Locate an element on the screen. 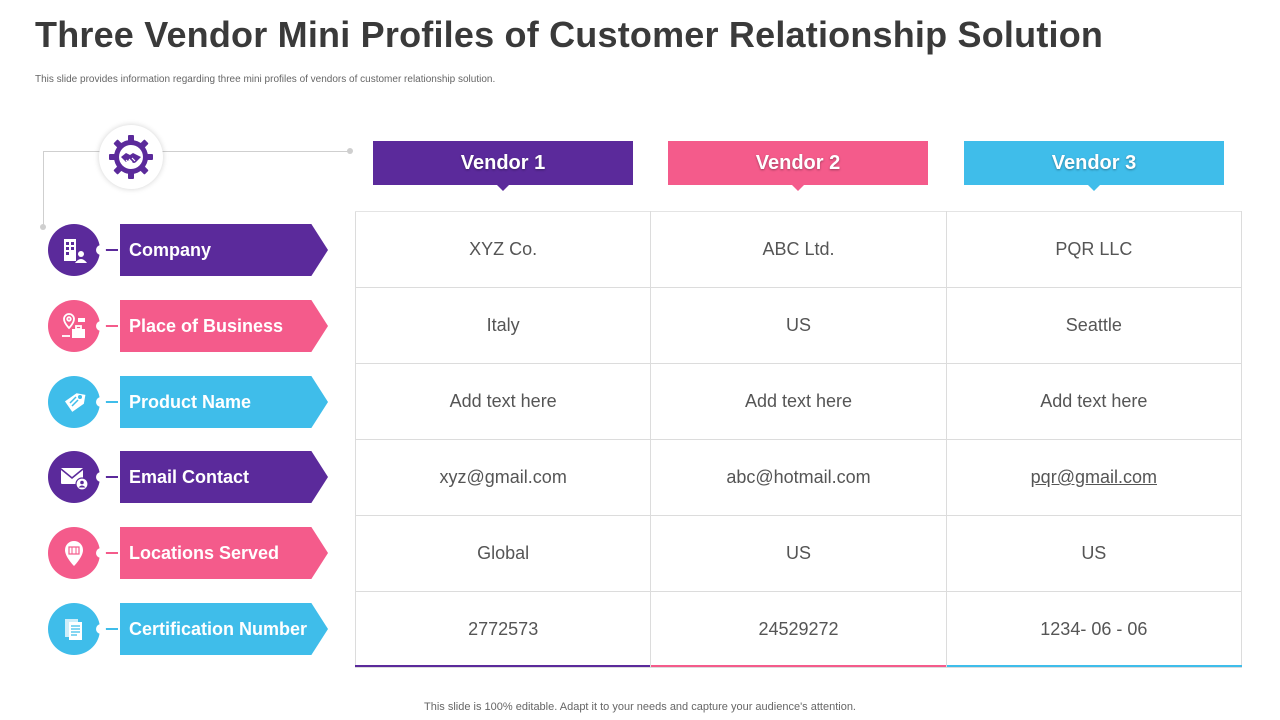 This screenshot has height=720, width=1280. vendor-header-label: Vendor 3 is located at coordinates (1094, 162).